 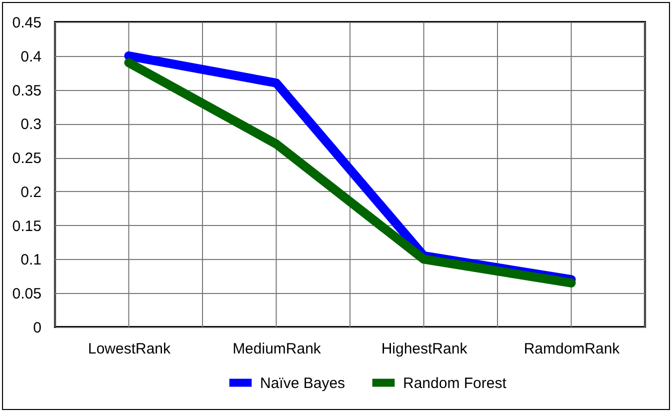 I want to click on x-tick-label: HighestRank, so click(x=424, y=349).